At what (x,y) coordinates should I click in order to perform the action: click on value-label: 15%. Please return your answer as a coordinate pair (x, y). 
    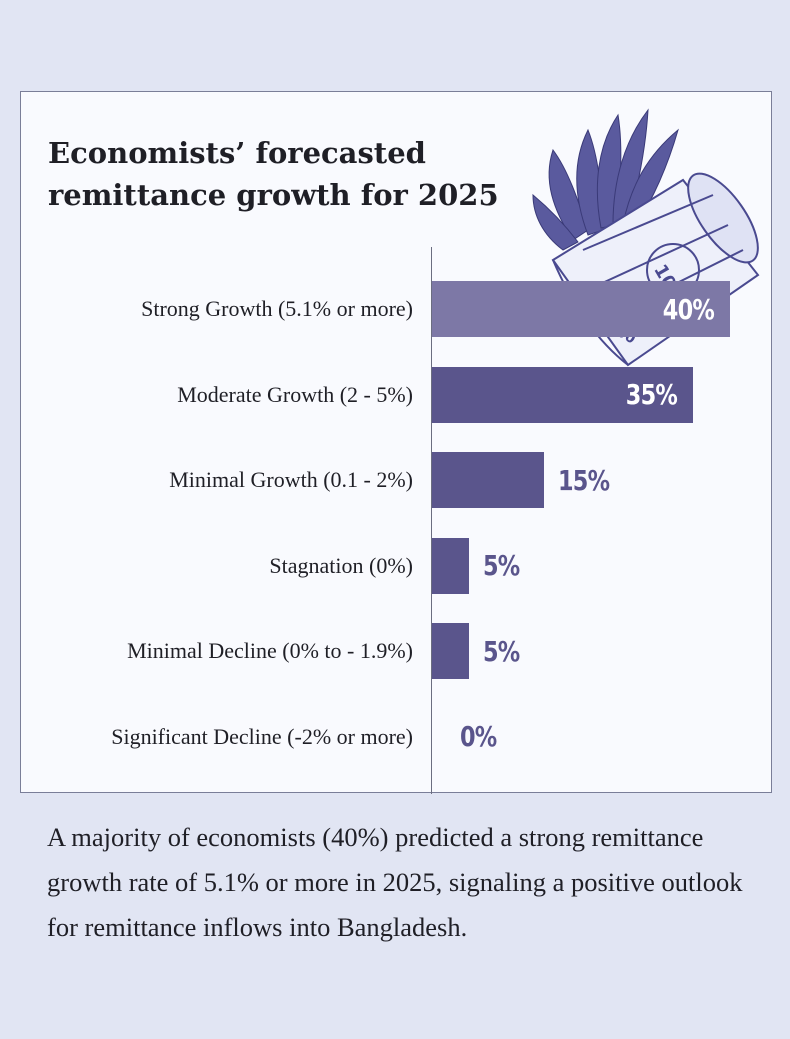
    Looking at the image, I should click on (584, 480).